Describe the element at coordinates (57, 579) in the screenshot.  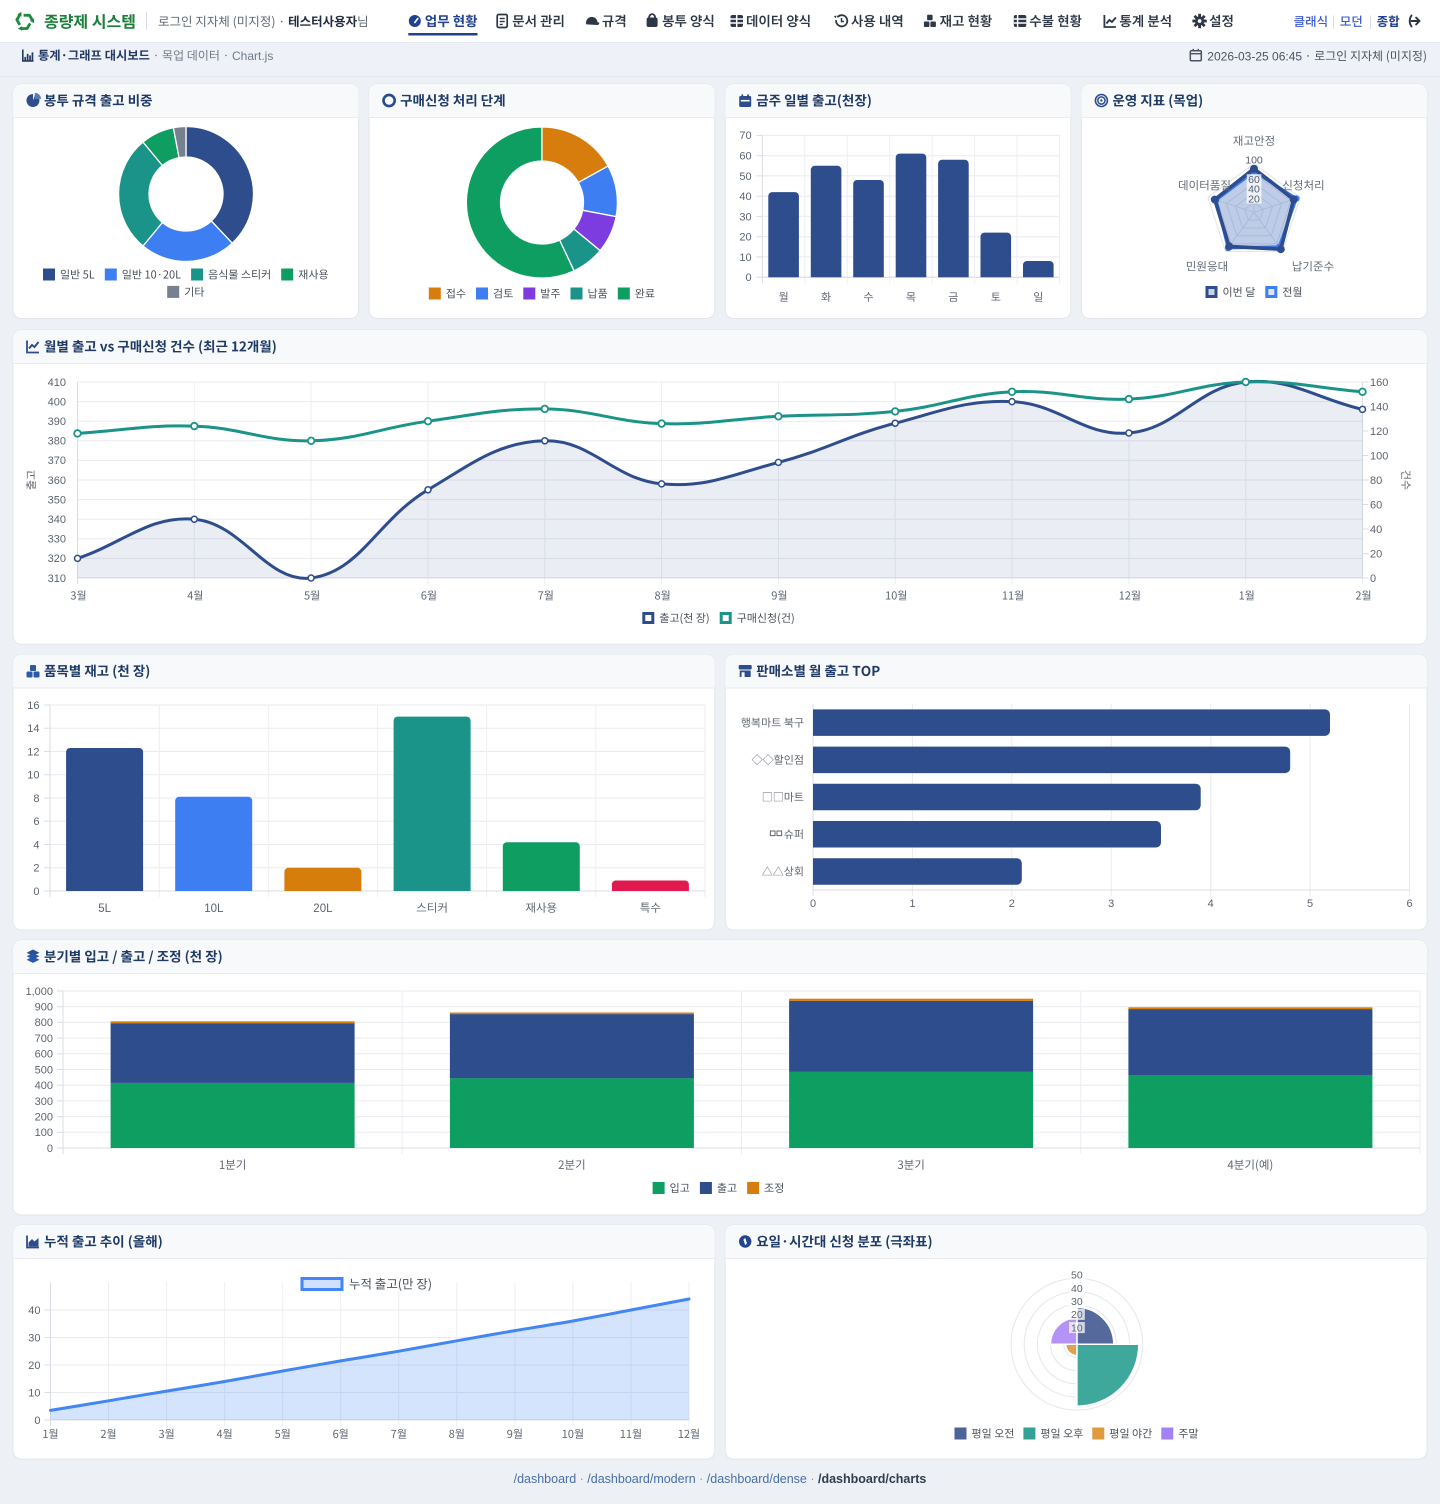
I see `svg-text: 310` at that location.